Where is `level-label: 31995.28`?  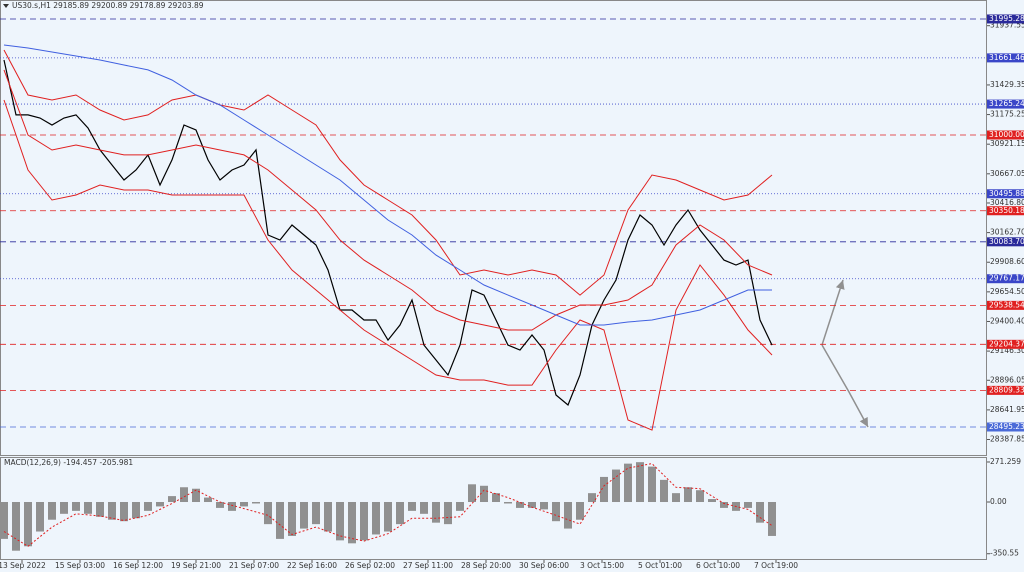 level-label: 31995.28 is located at coordinates (1006, 18).